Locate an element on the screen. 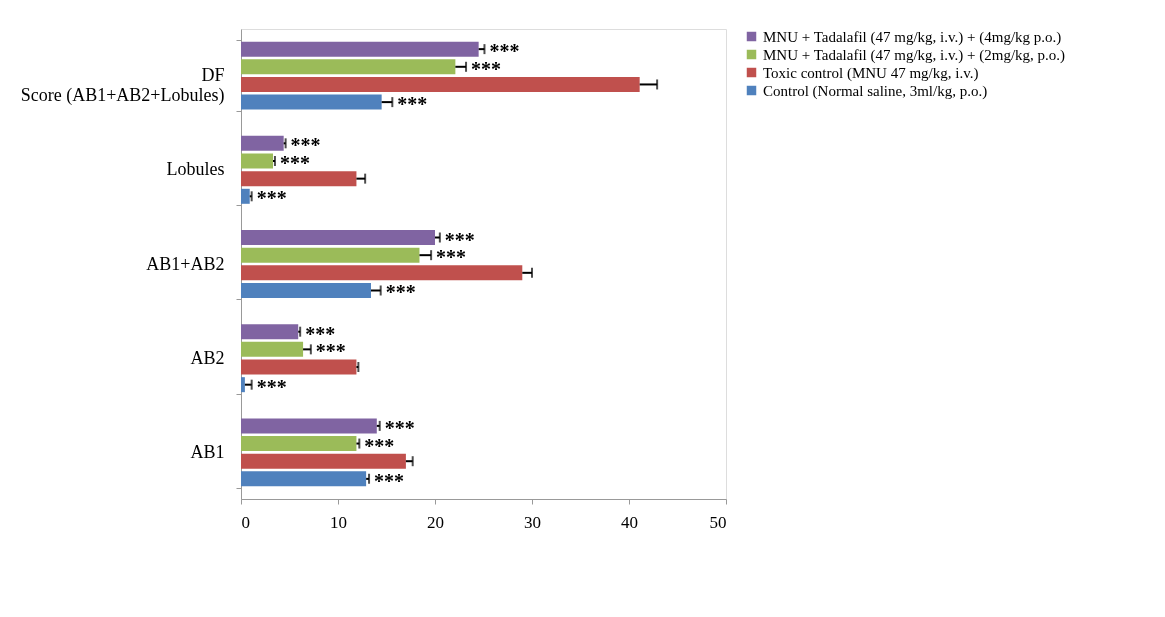  y-tick-label: AB2 is located at coordinates (207, 357).